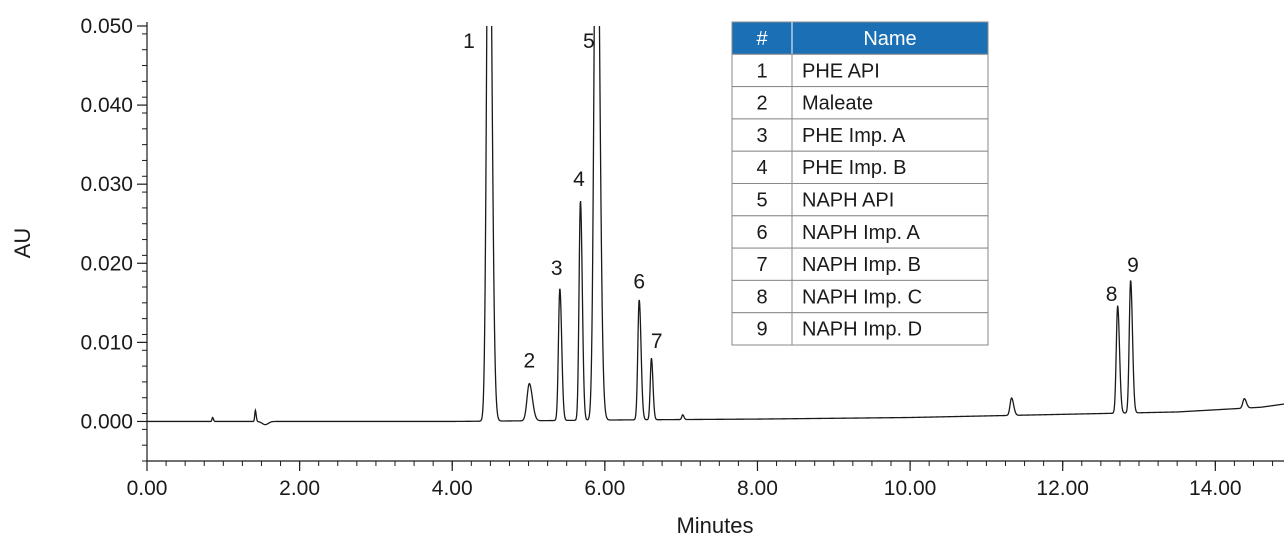 Image resolution: width=1284 pixels, height=541 pixels. I want to click on x-tick-label: 6.00, so click(604, 488).